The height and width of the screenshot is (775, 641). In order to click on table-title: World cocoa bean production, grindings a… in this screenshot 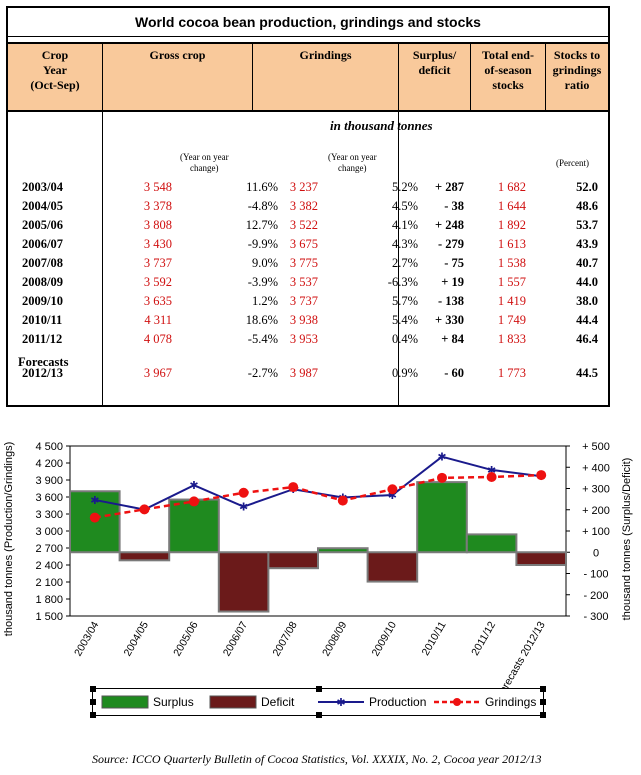, I will do `click(308, 22)`.